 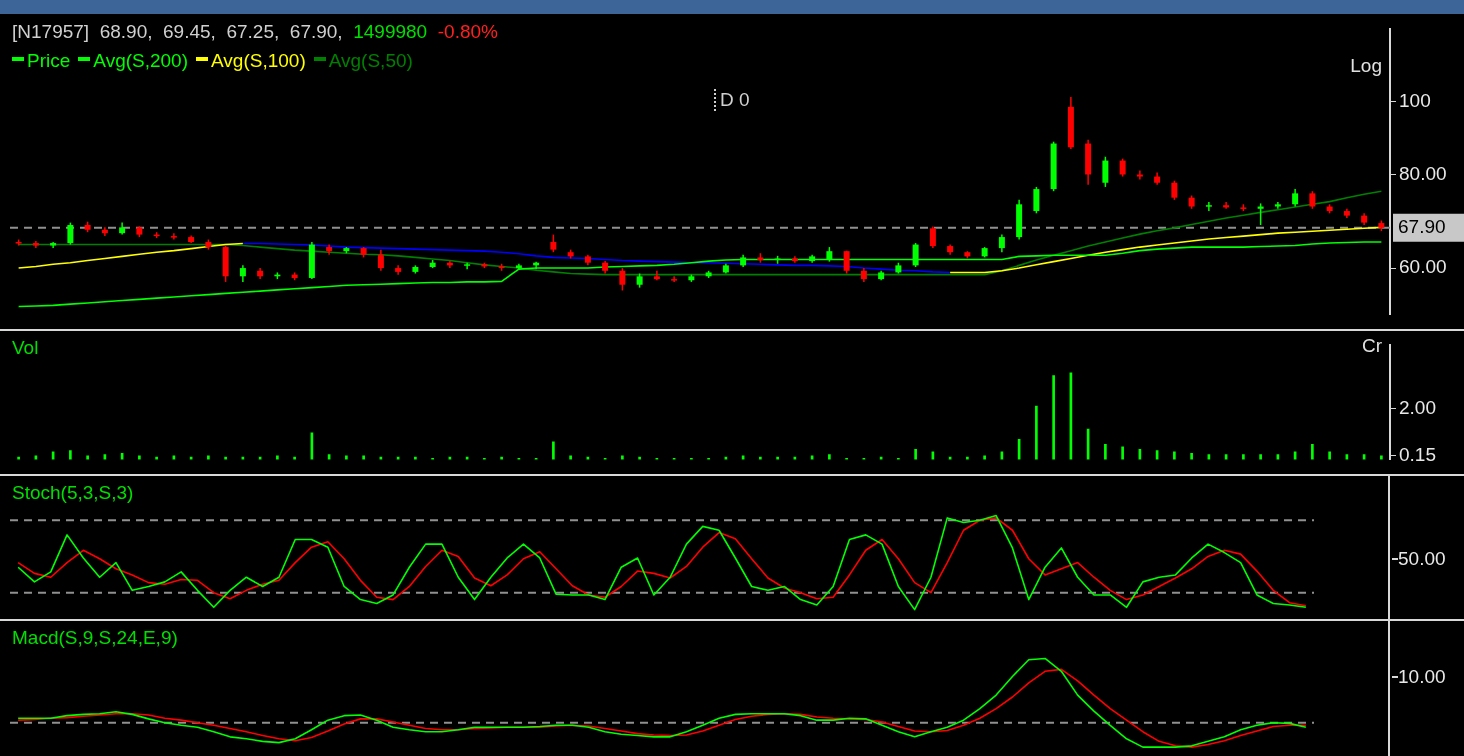 I want to click on annotation: 1499980, so click(x=390, y=31).